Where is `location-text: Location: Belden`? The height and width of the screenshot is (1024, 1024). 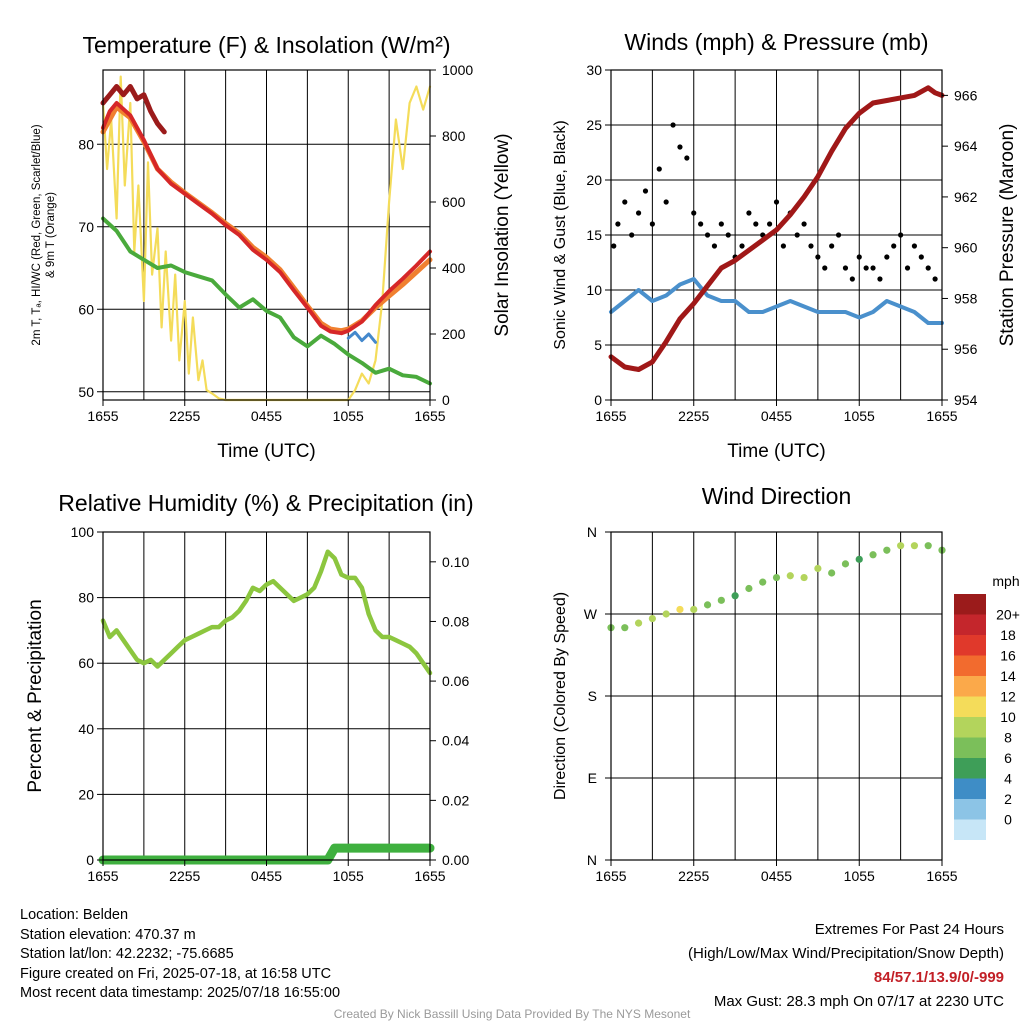
location-text: Location: Belden is located at coordinates (74, 915).